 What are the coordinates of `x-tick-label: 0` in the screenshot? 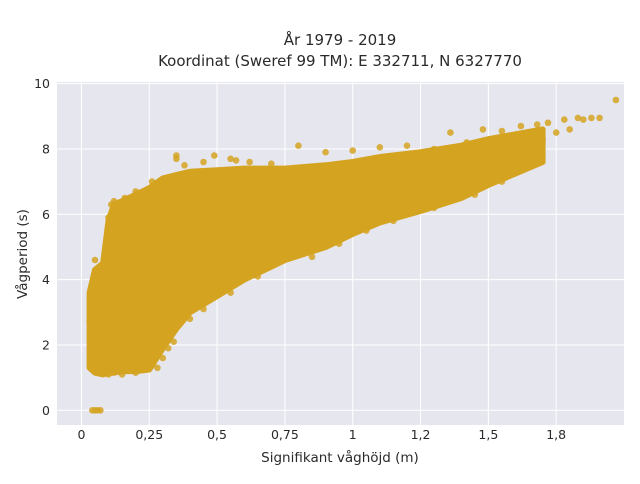 It's located at (81, 434).